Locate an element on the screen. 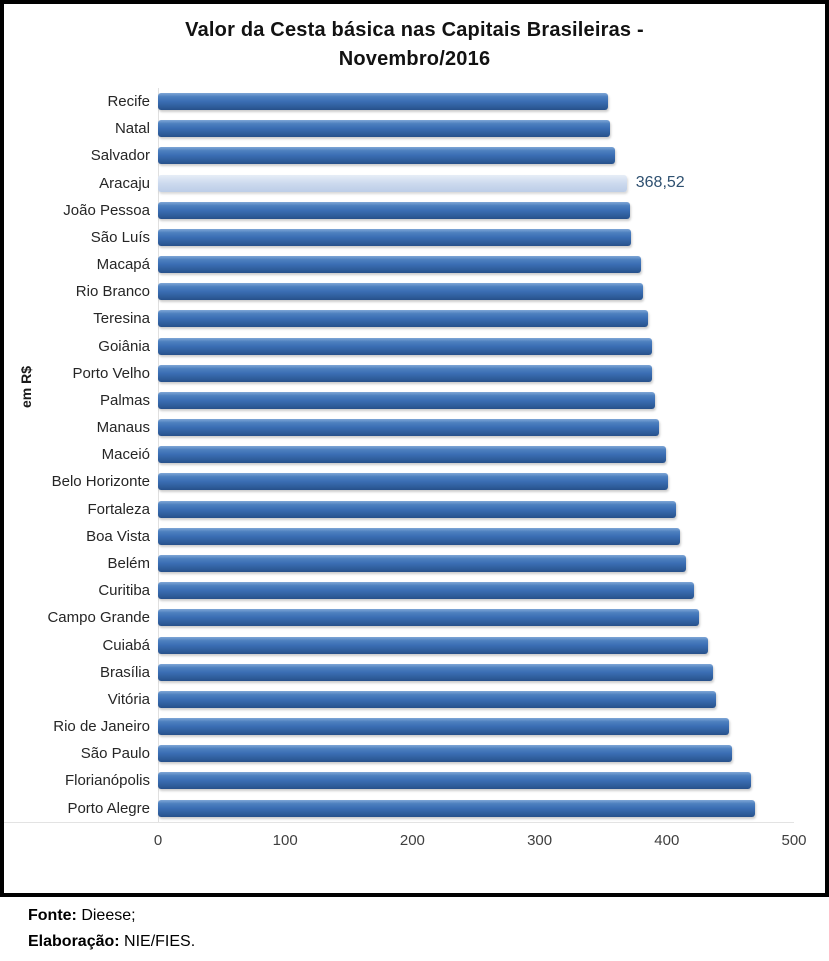  bar-row: Goiânia is located at coordinates (399, 346).